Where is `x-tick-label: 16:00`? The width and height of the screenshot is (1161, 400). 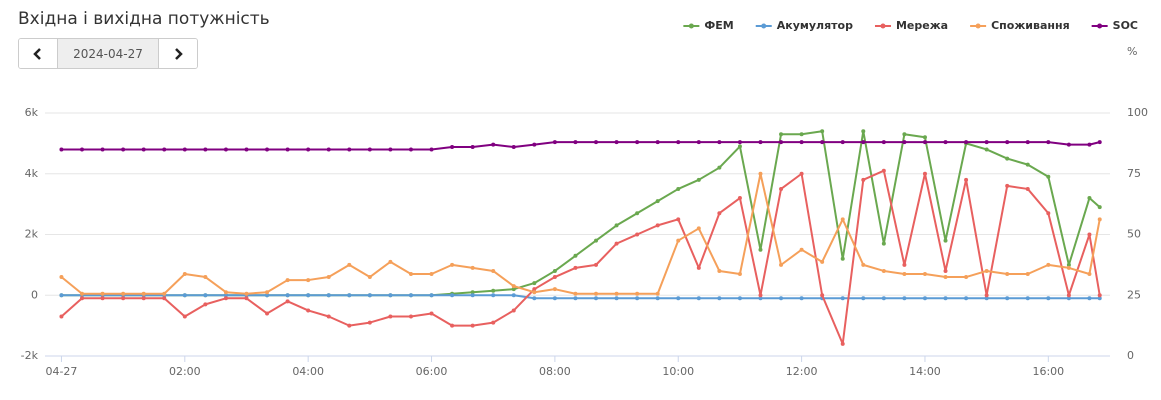
x-tick-label: 16:00 is located at coordinates (1048, 371).